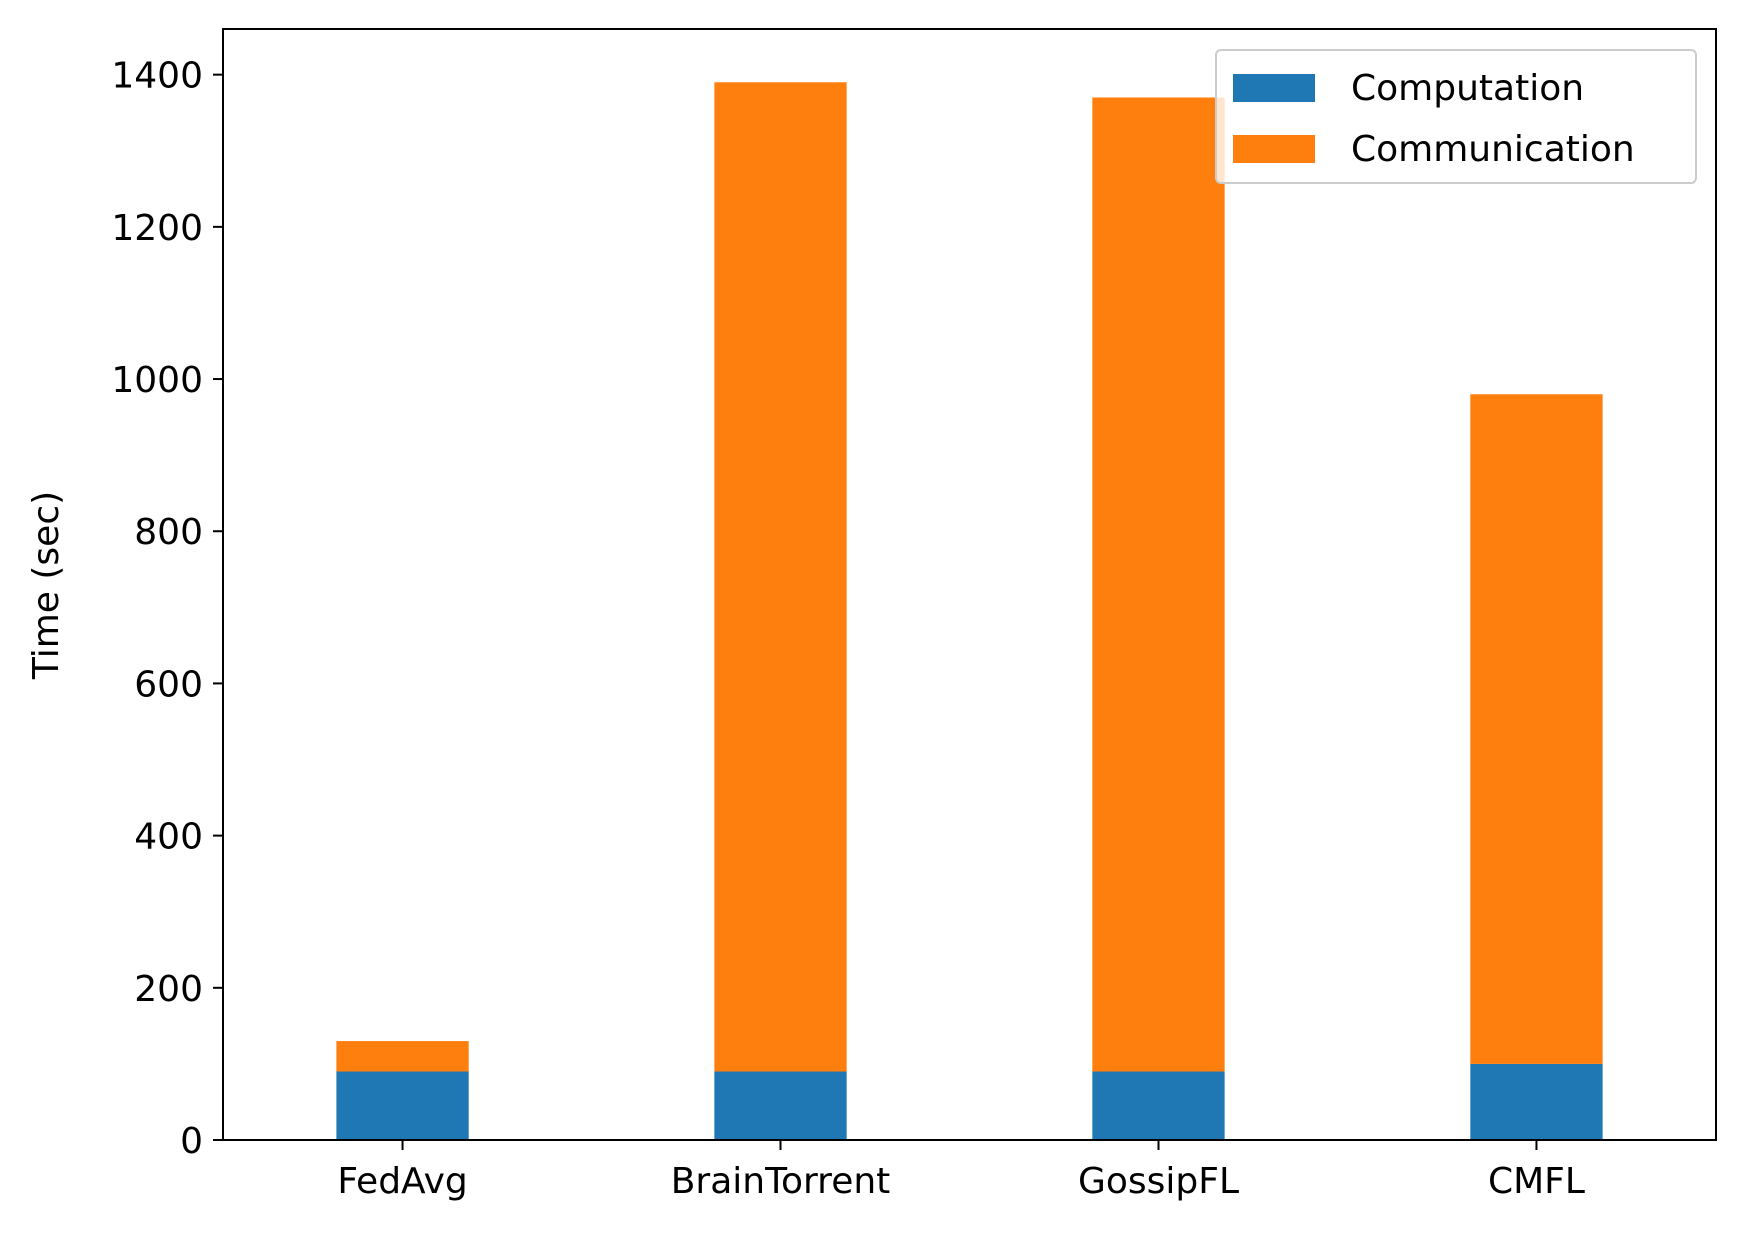 The height and width of the screenshot is (1237, 1739). Describe the element at coordinates (402, 1181) in the screenshot. I see `x-tick-label: FedAvg` at that location.